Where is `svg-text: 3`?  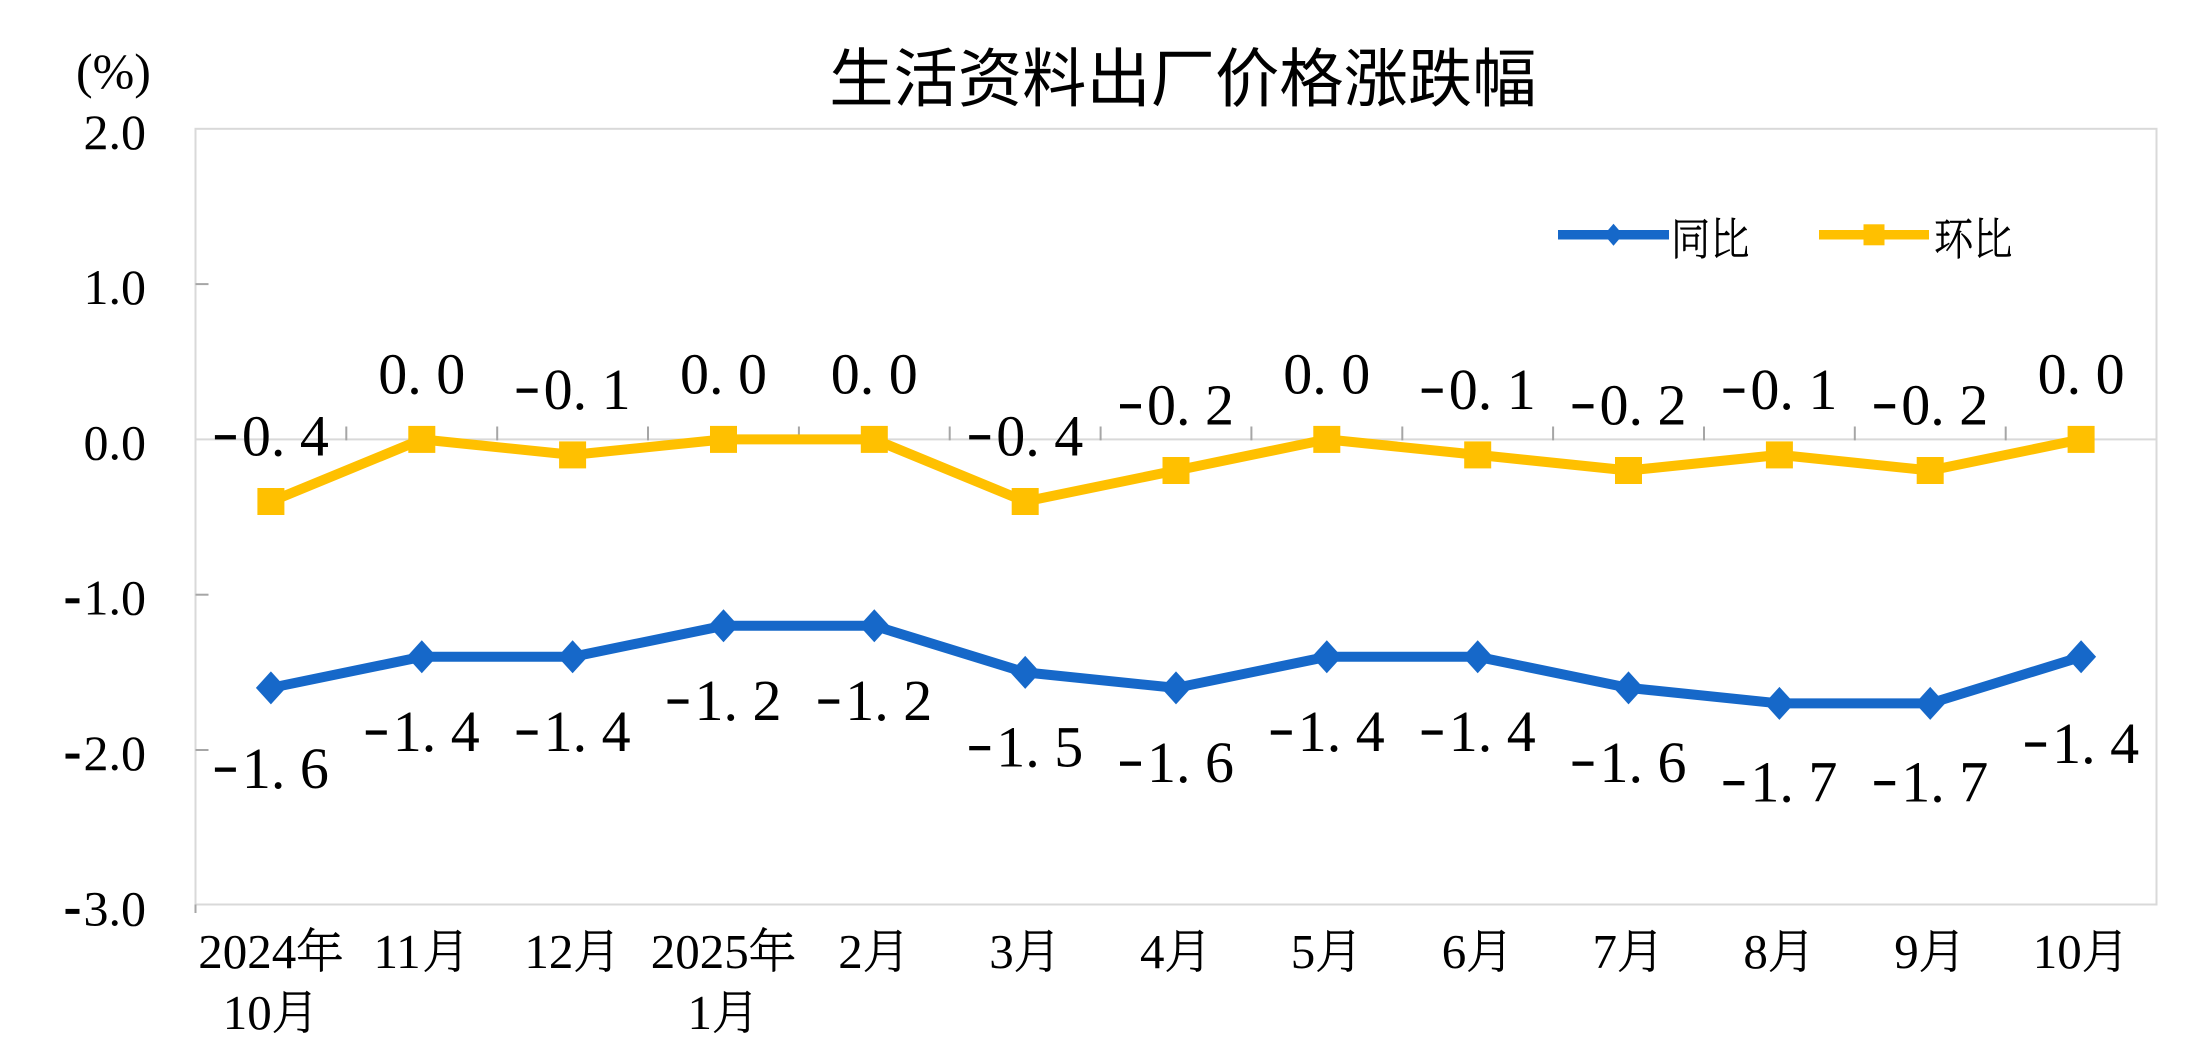 svg-text: 3 is located at coordinates (1001, 951).